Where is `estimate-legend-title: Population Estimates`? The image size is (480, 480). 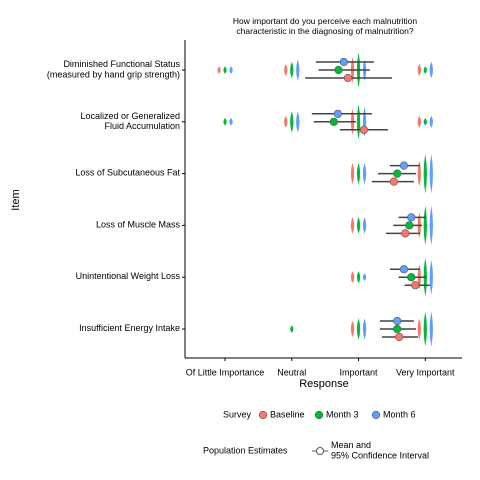 estimate-legend-title: Population Estimates is located at coordinates (245, 450).